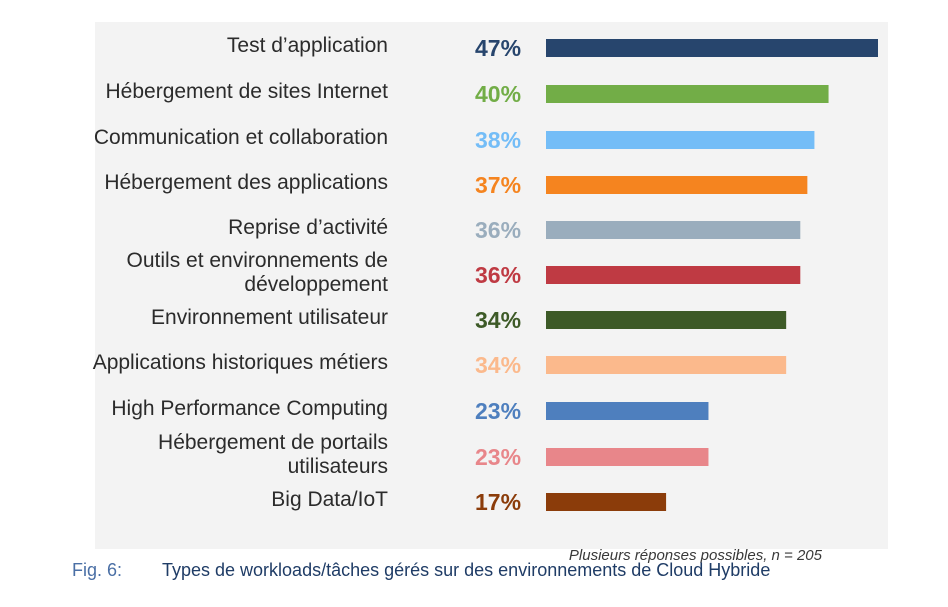  What do you see at coordinates (498, 140) in the screenshot?
I see `value-label: 38%` at bounding box center [498, 140].